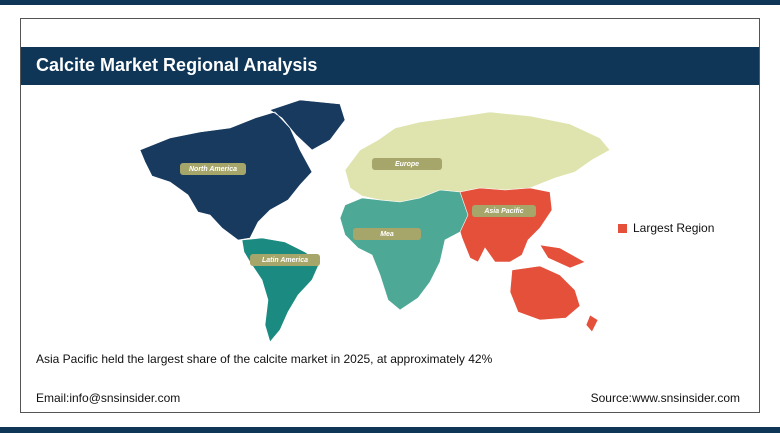 This screenshot has width=780, height=433. Describe the element at coordinates (390, 2) in the screenshot. I see `top-bar` at that location.